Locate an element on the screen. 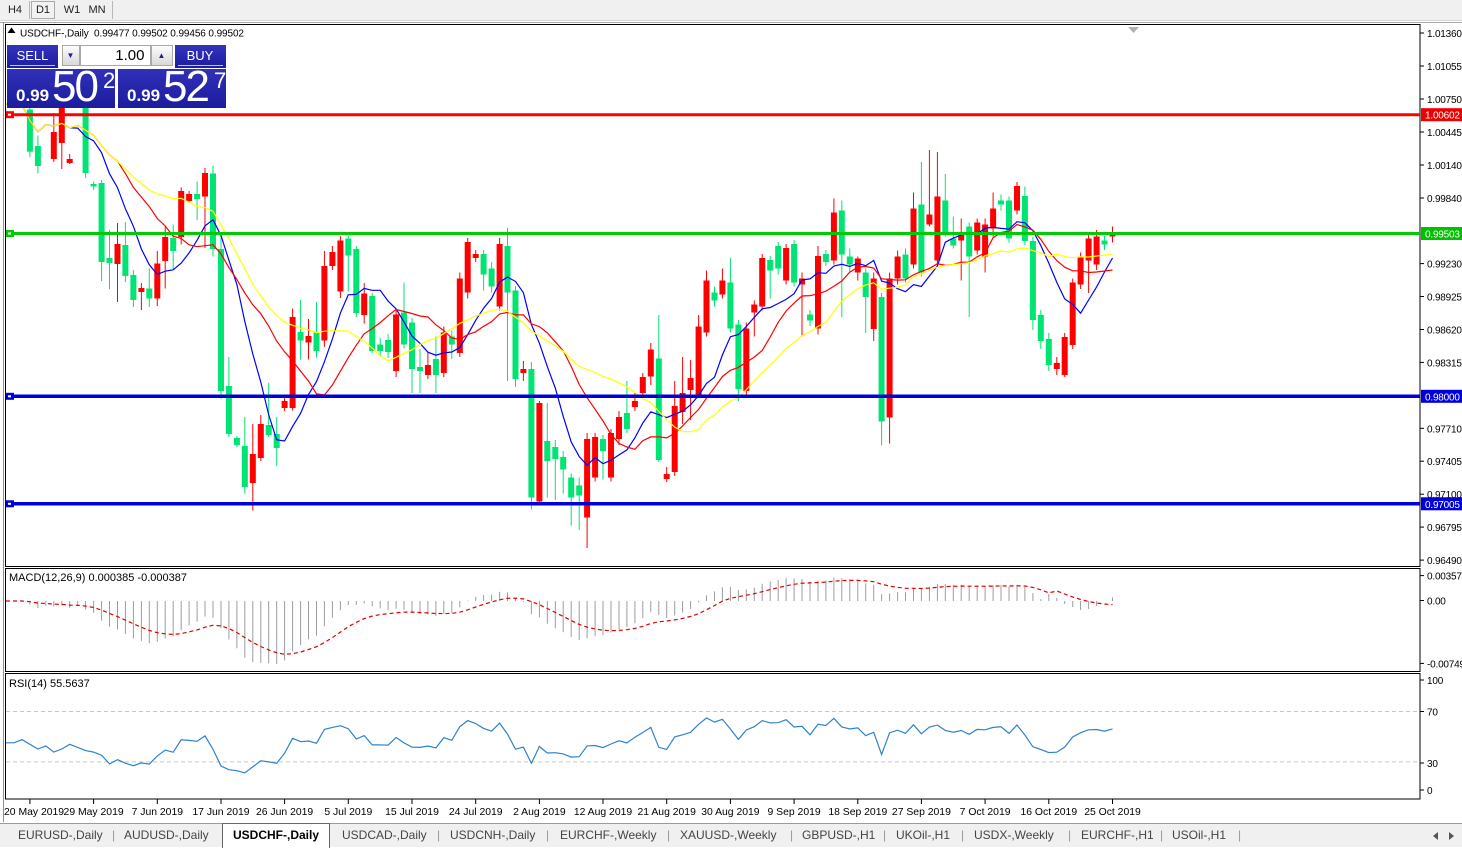 This screenshot has height=848, width=1462. svg-text: 1.01055 is located at coordinates (1444, 67).